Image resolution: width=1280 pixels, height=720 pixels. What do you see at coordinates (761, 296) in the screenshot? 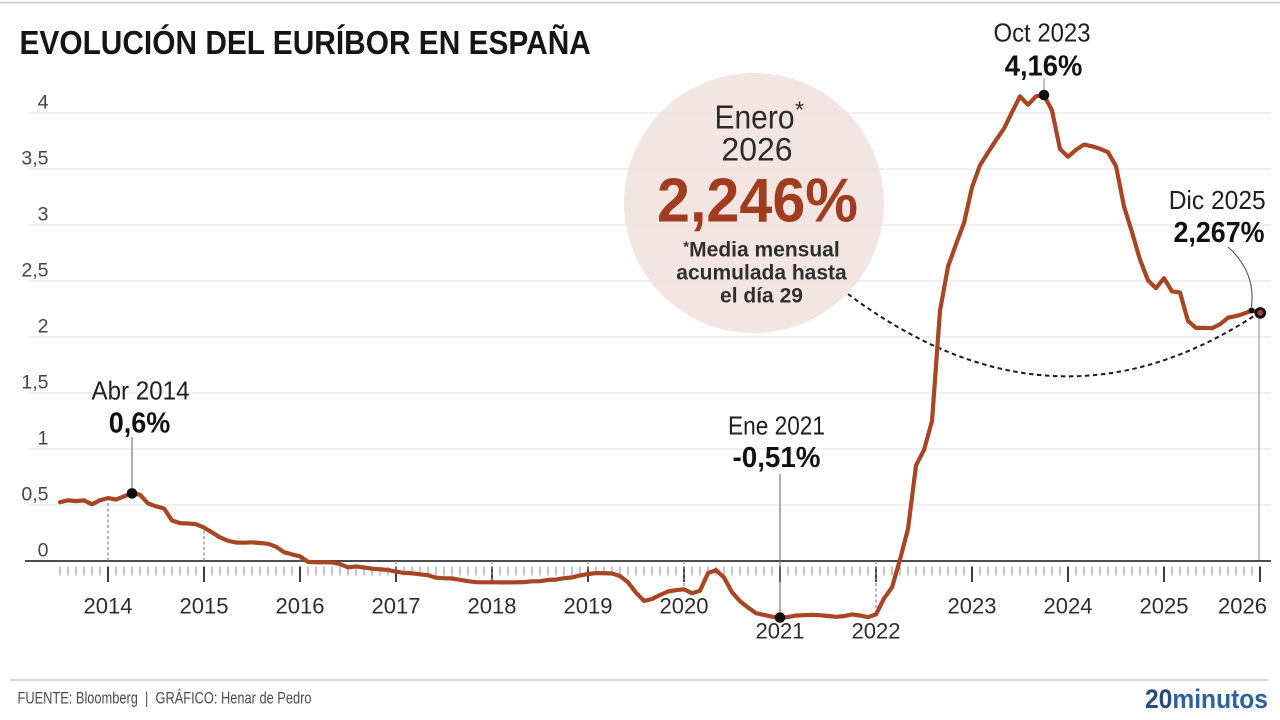
I see `svg-text: el día 29` at bounding box center [761, 296].